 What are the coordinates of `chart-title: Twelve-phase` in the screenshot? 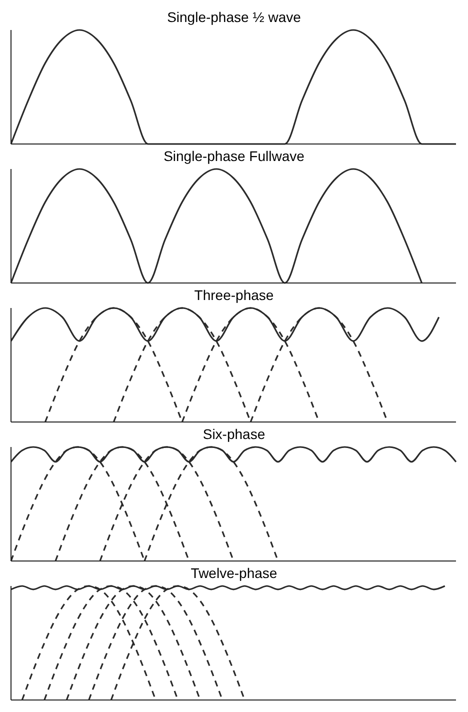 It's located at (234, 573).